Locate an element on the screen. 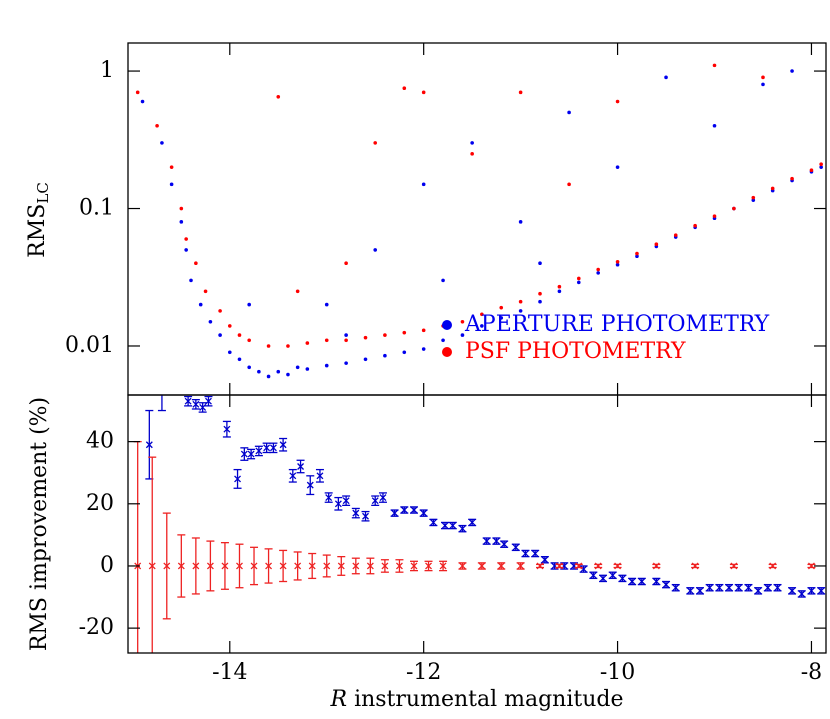 Image resolution: width=830 pixels, height=719 pixels. x-axis-label: R instrumental magnitude is located at coordinates (476, 699).